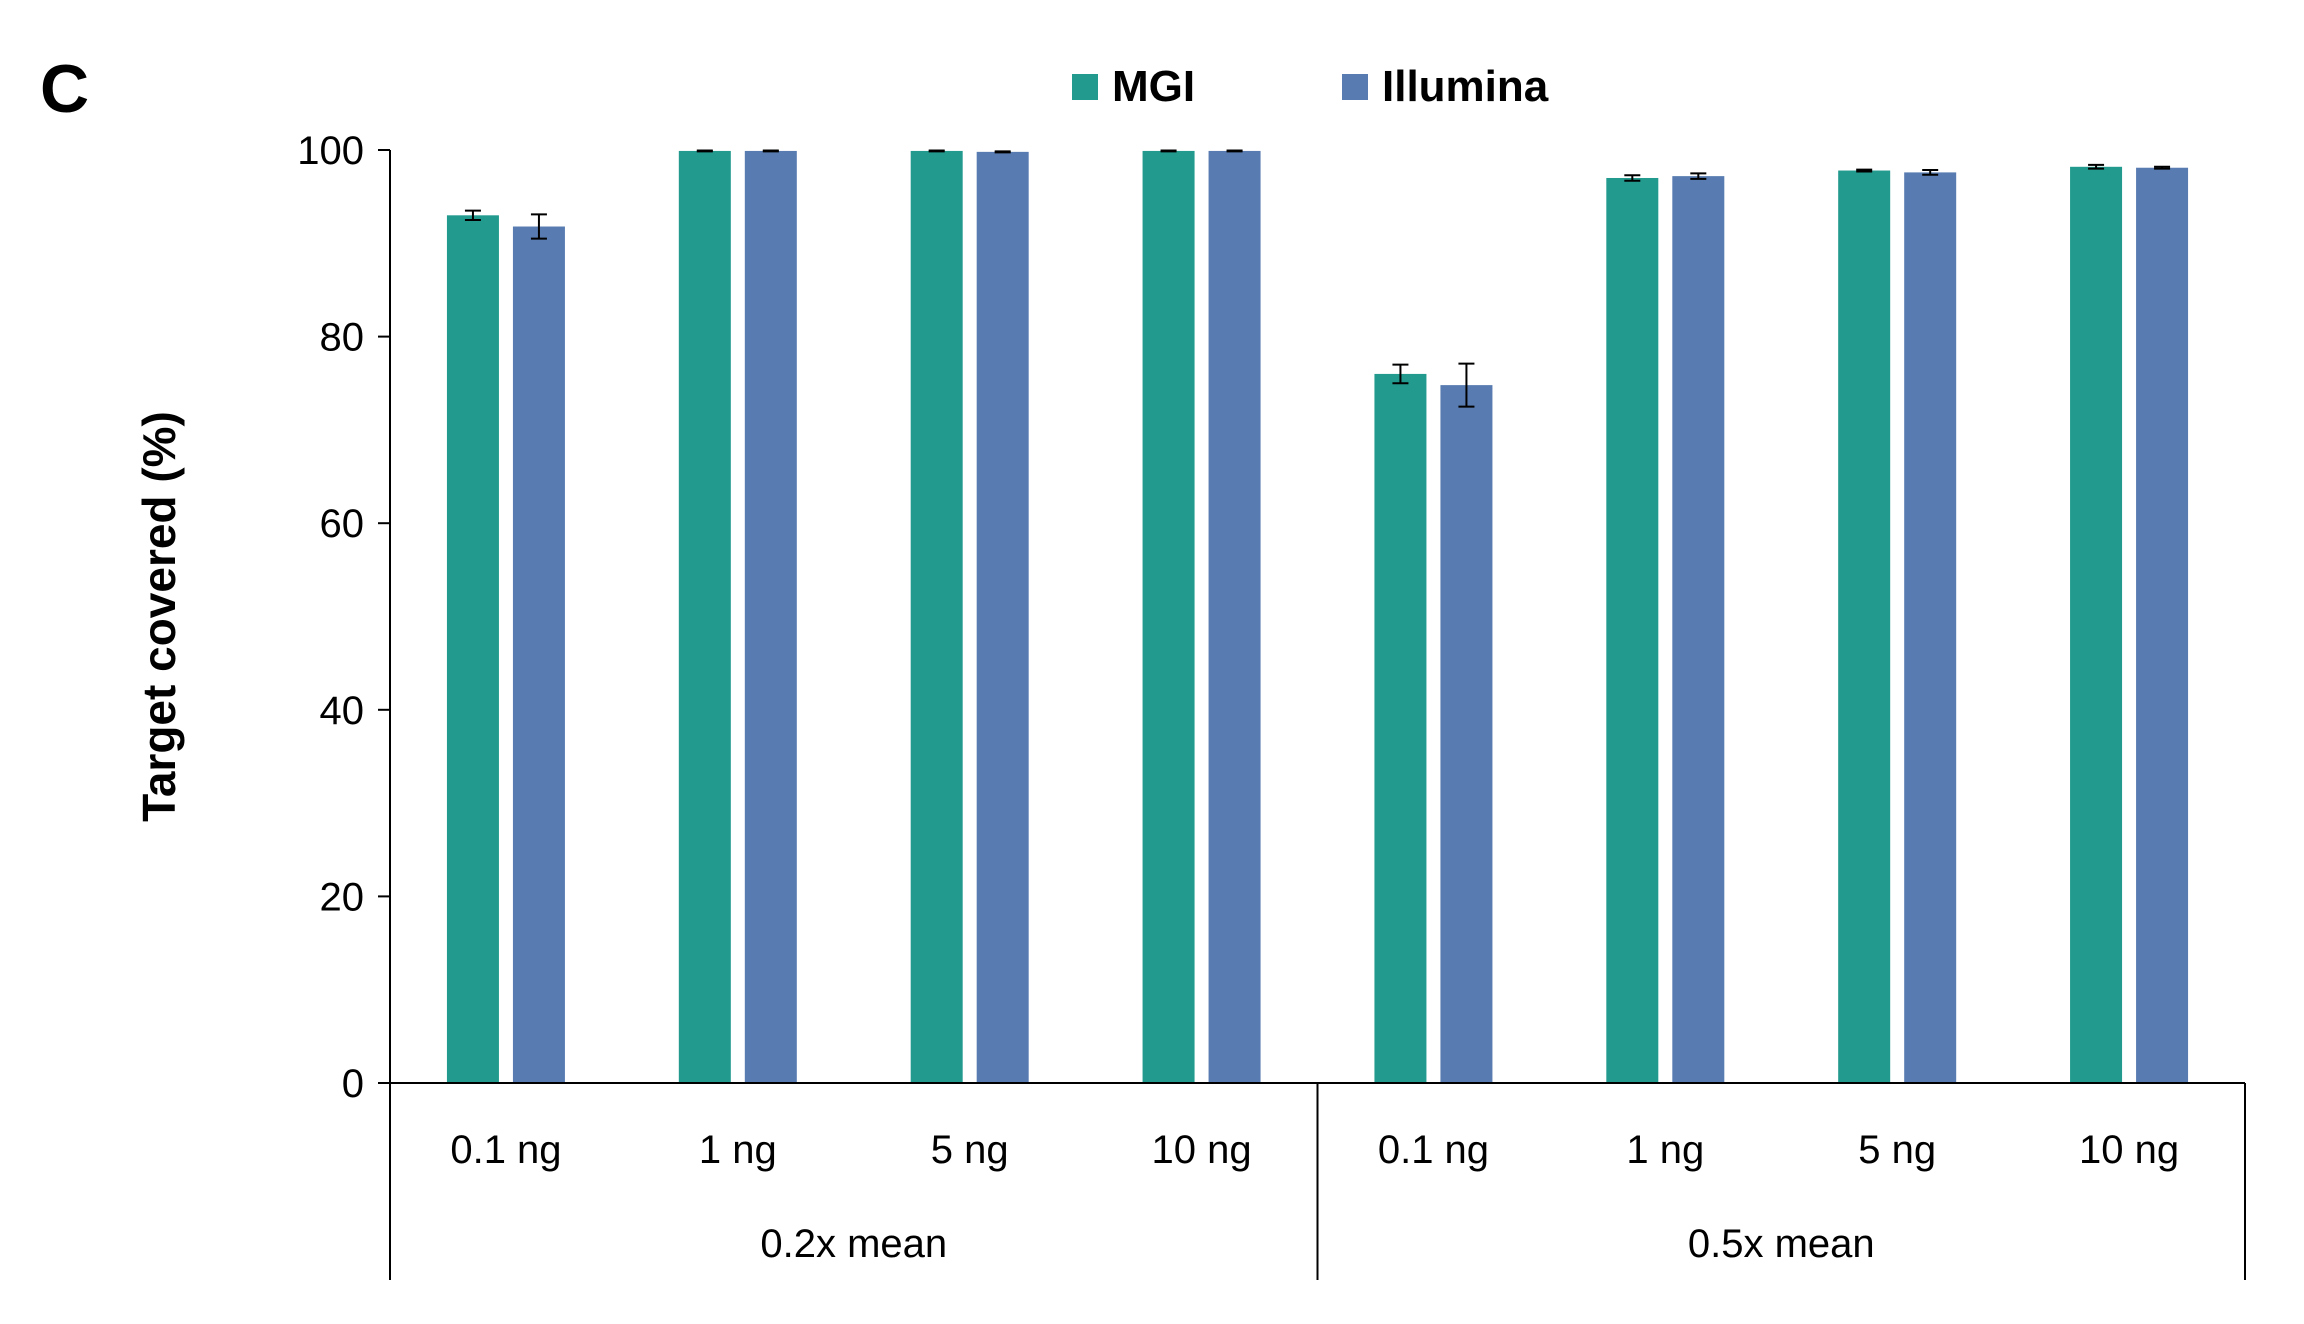 Image resolution: width=2304 pixels, height=1324 pixels. I want to click on y-tick-label-0: 0, so click(353, 1084).